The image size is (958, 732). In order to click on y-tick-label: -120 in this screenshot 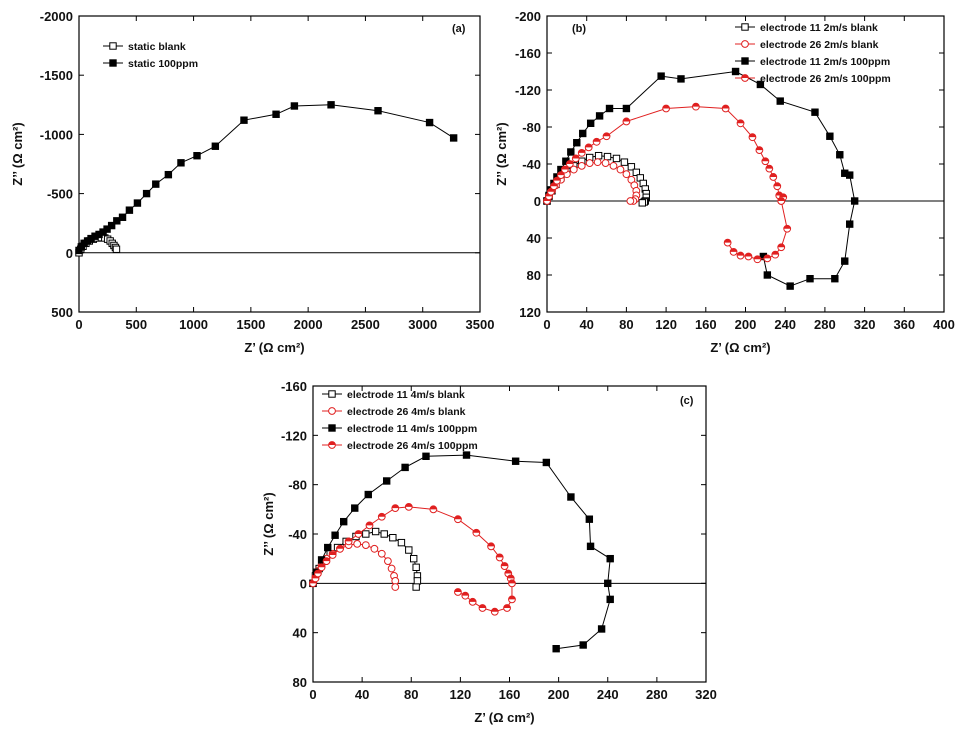, I will do `click(528, 90)`.